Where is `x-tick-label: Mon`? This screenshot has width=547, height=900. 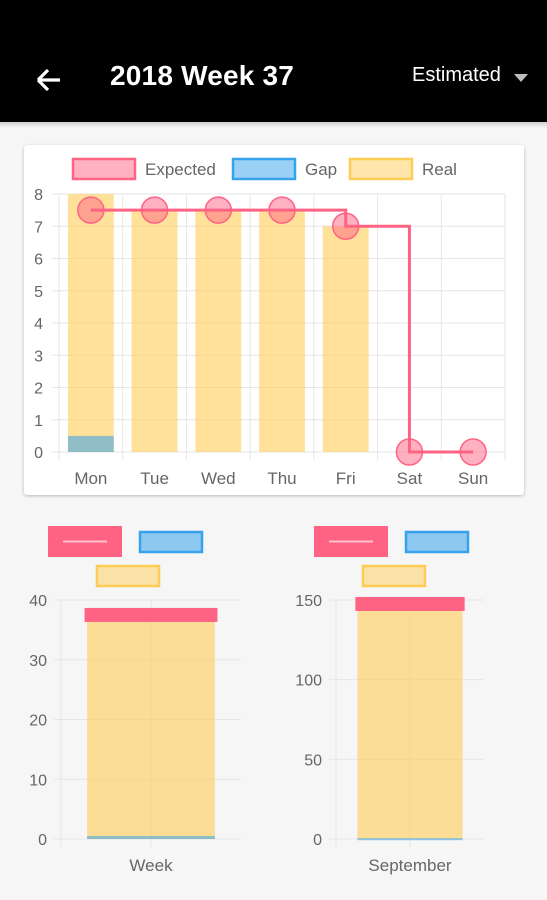
x-tick-label: Mon is located at coordinates (90, 478).